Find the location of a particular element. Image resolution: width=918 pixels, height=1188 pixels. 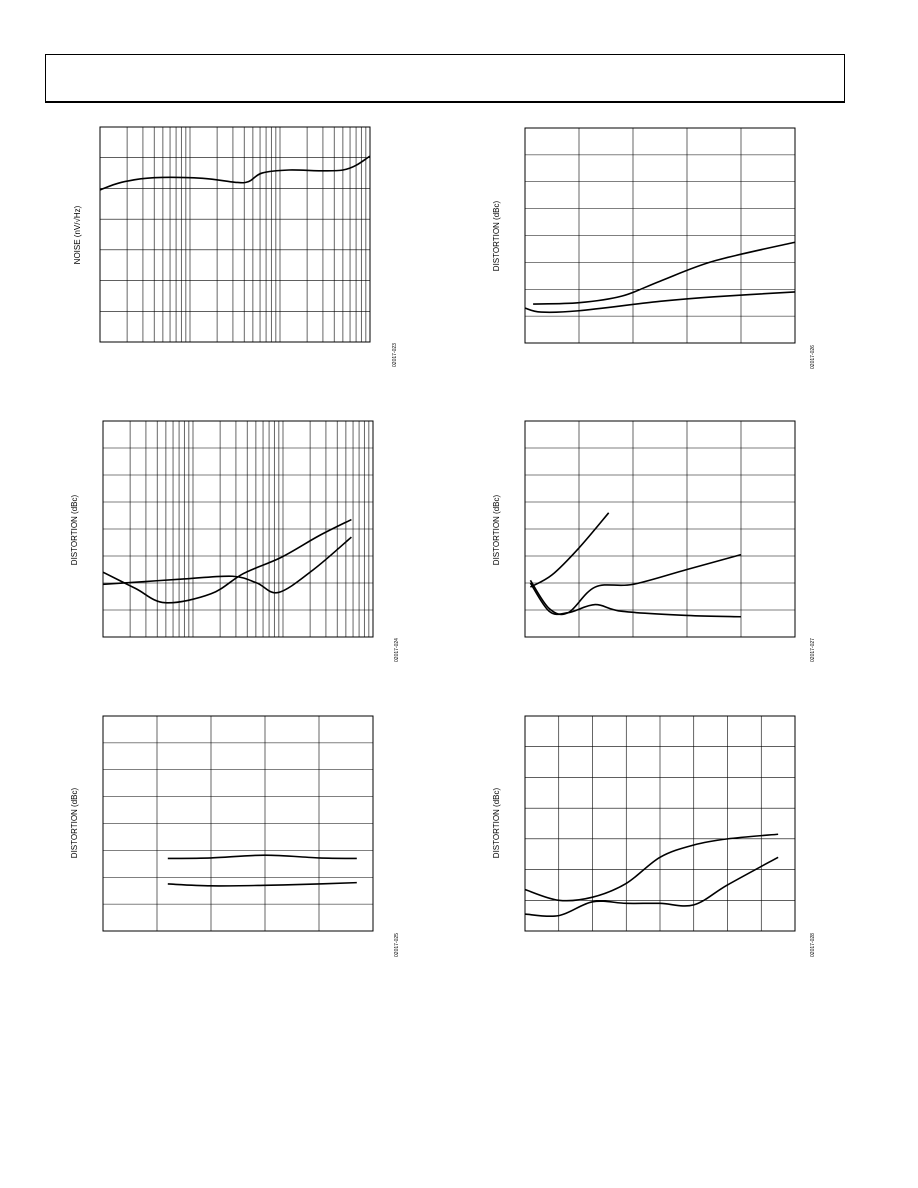

chart-c1: NOISE (nV/√Hz) 02017-023 is located at coordinates (235, 246).